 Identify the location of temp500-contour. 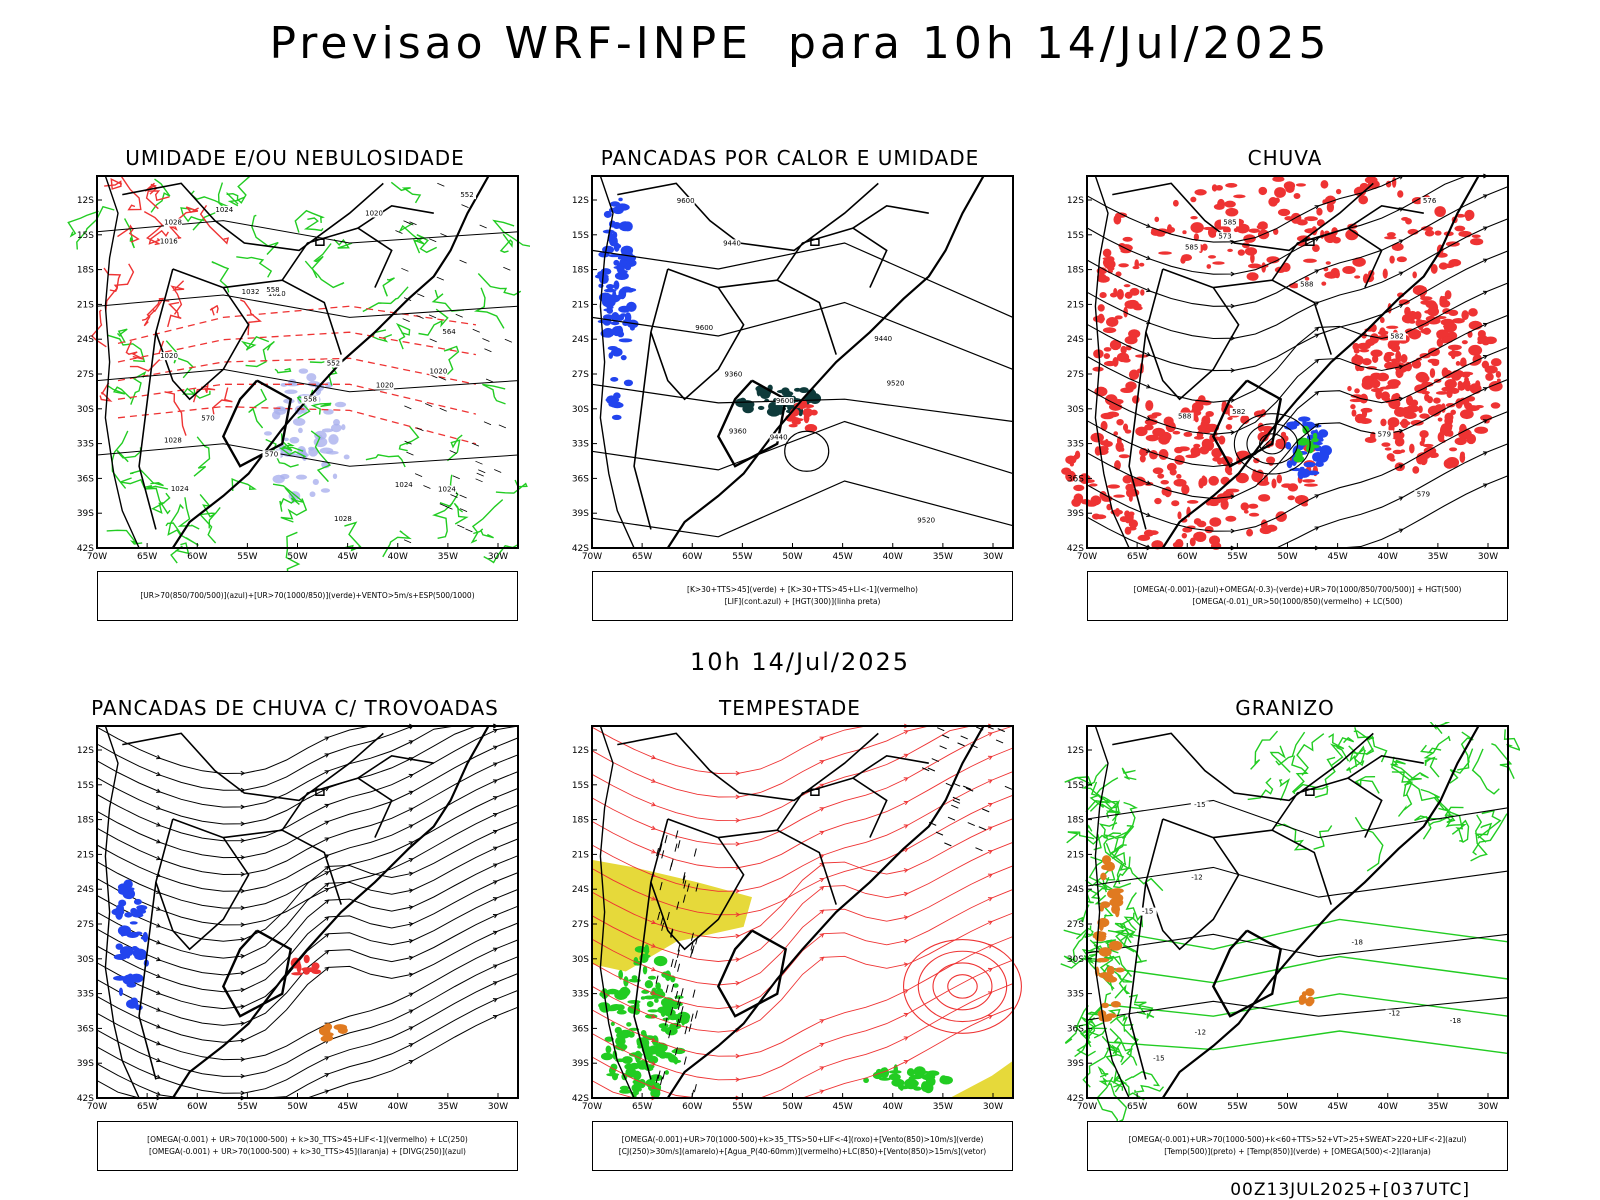
(1297, 945).